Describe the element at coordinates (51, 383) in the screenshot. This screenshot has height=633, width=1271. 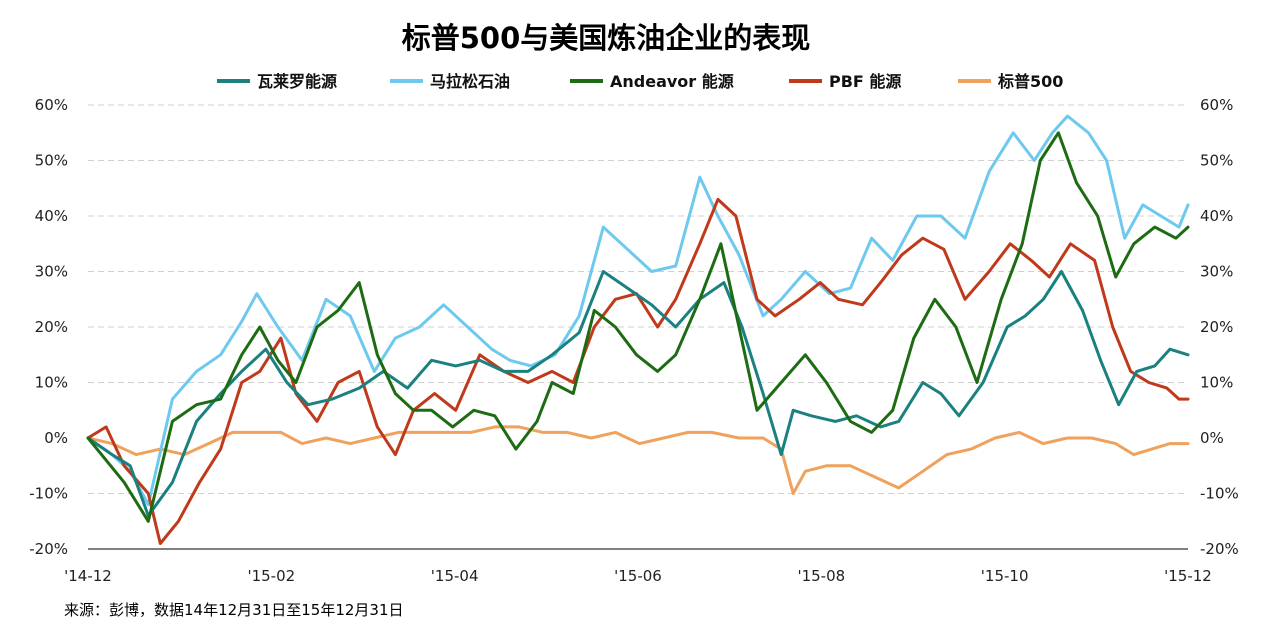
I see `y-tick-label-left: 10%` at that location.